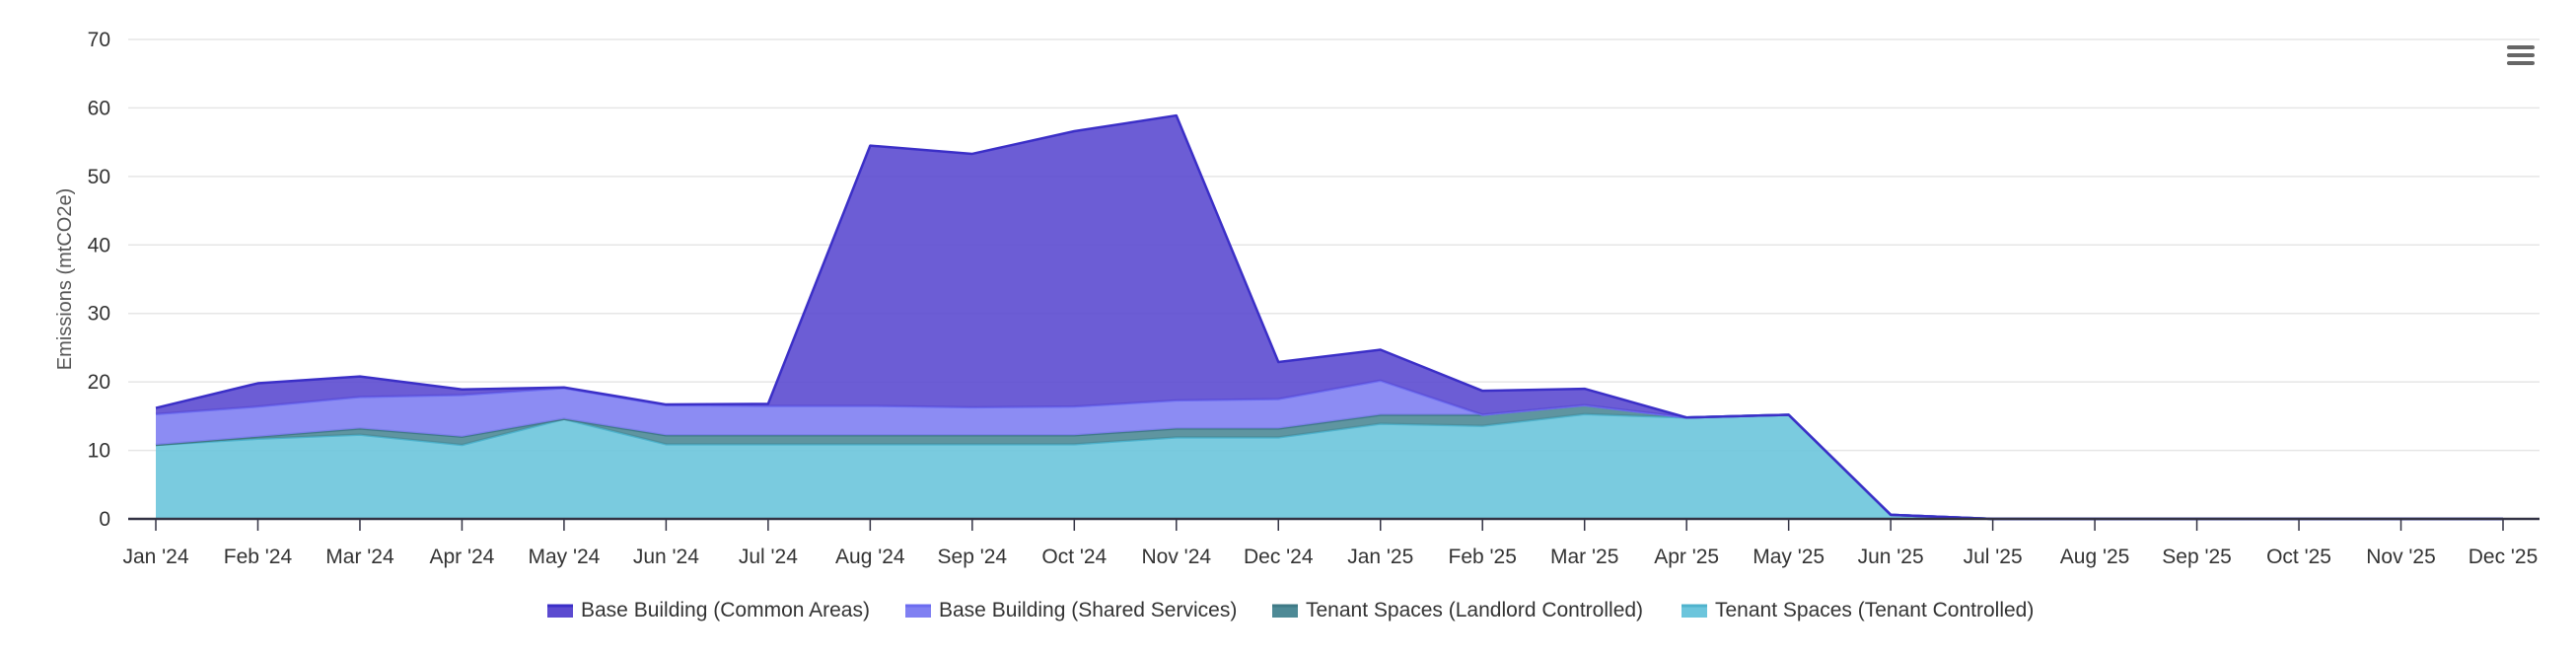 The image size is (2576, 657). I want to click on x-tick-label: Apr '25, so click(1686, 557).